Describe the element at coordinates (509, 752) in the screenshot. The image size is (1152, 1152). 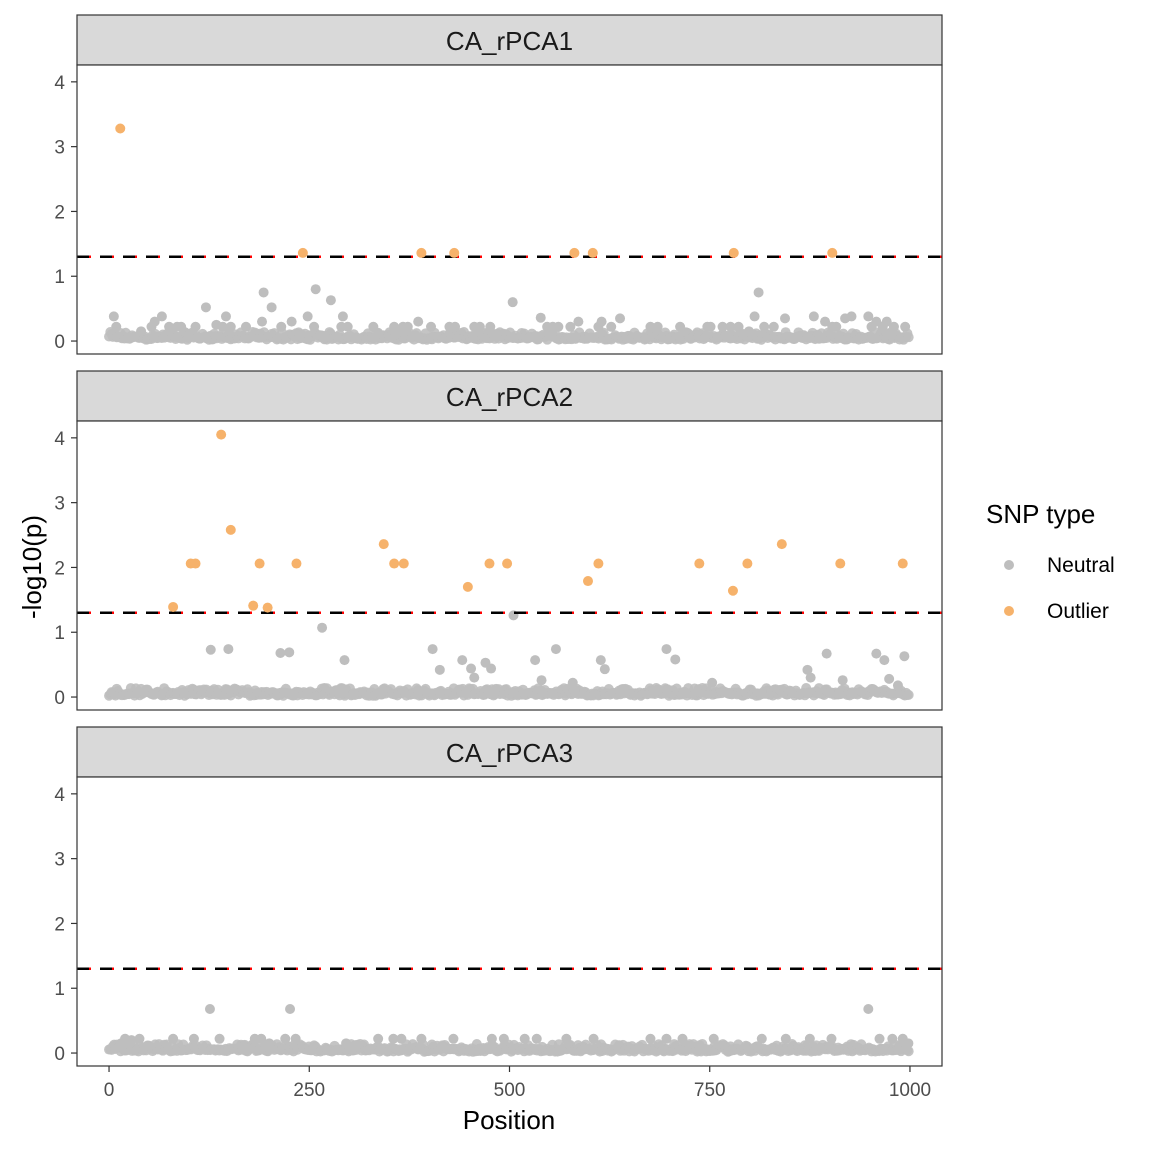
I see `strip-background` at that location.